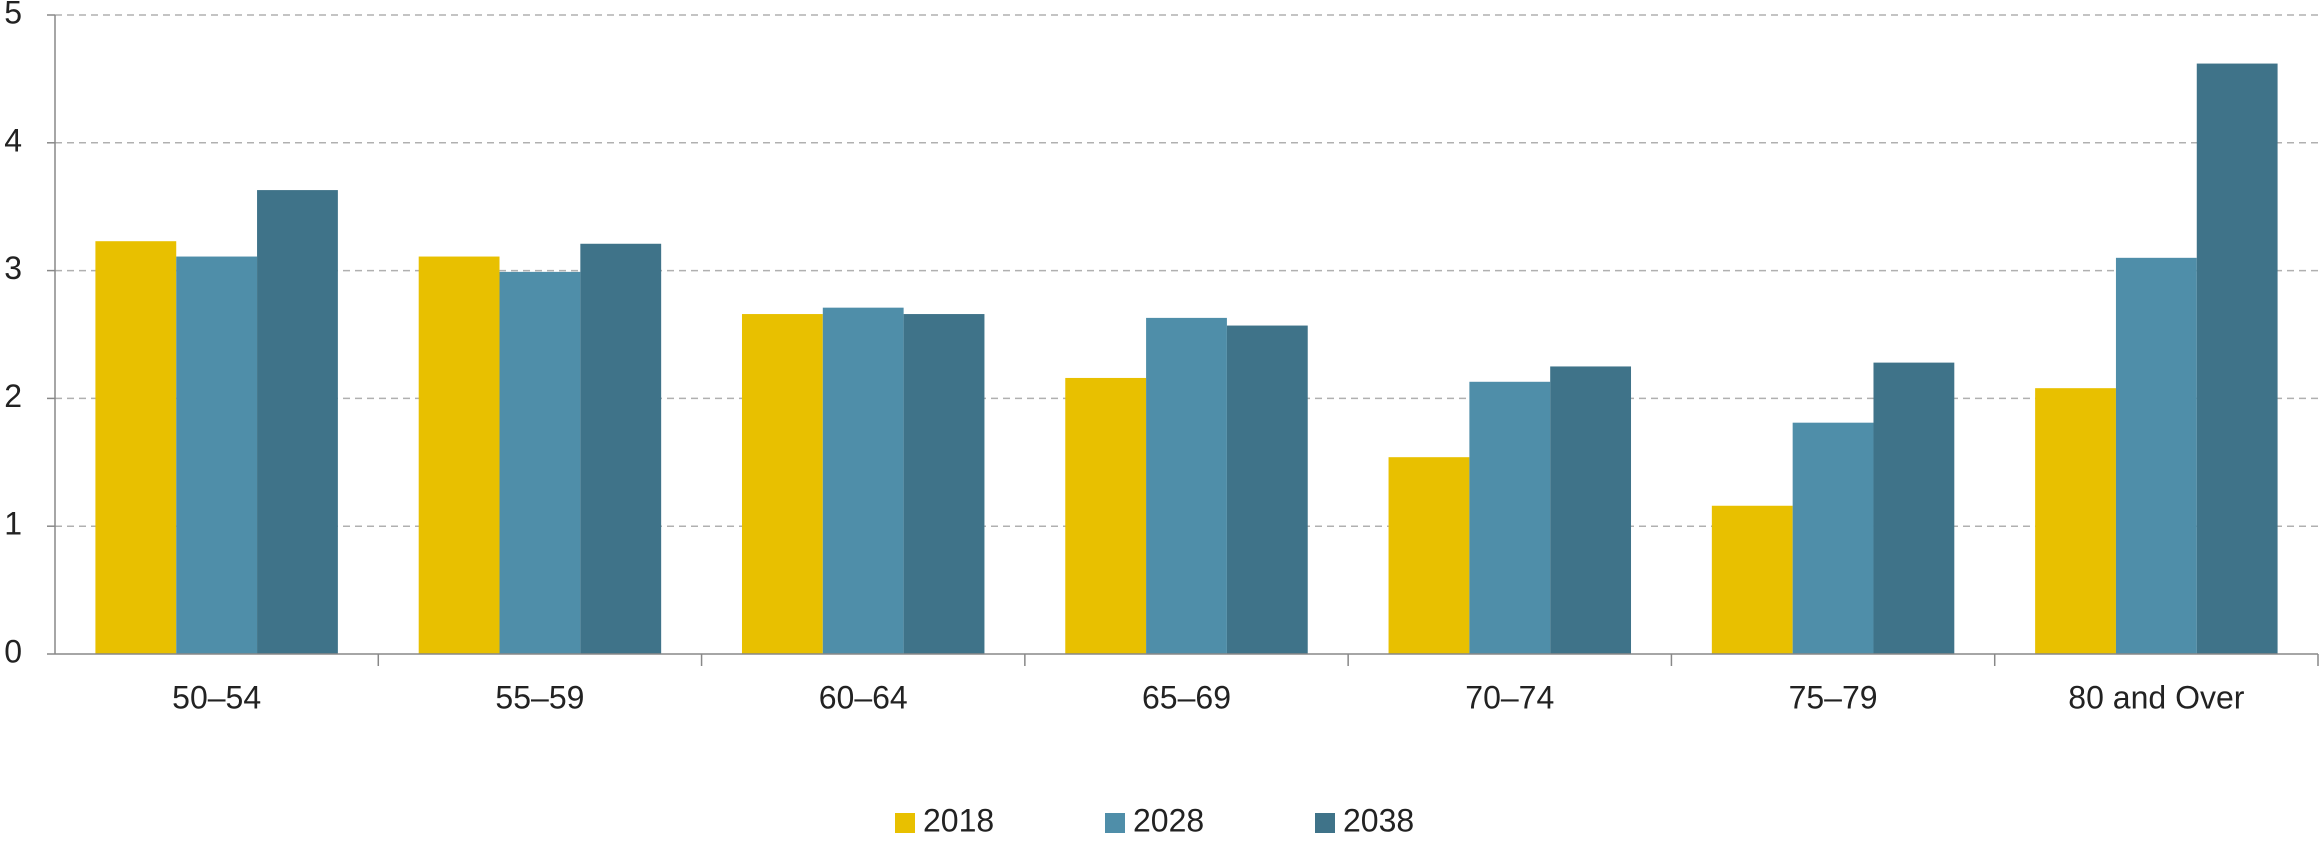 Image resolution: width=2320 pixels, height=841 pixels. What do you see at coordinates (1378, 820) in the screenshot?
I see `legend-label: 2038` at bounding box center [1378, 820].